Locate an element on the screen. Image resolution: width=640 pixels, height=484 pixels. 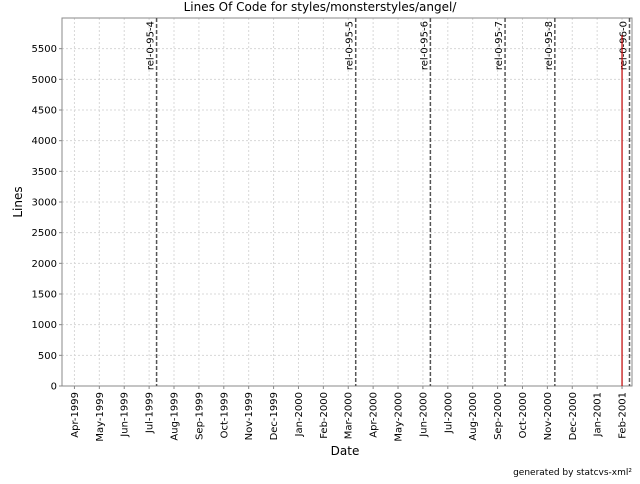
y-tick-label: 1000 is located at coordinates (44, 325).